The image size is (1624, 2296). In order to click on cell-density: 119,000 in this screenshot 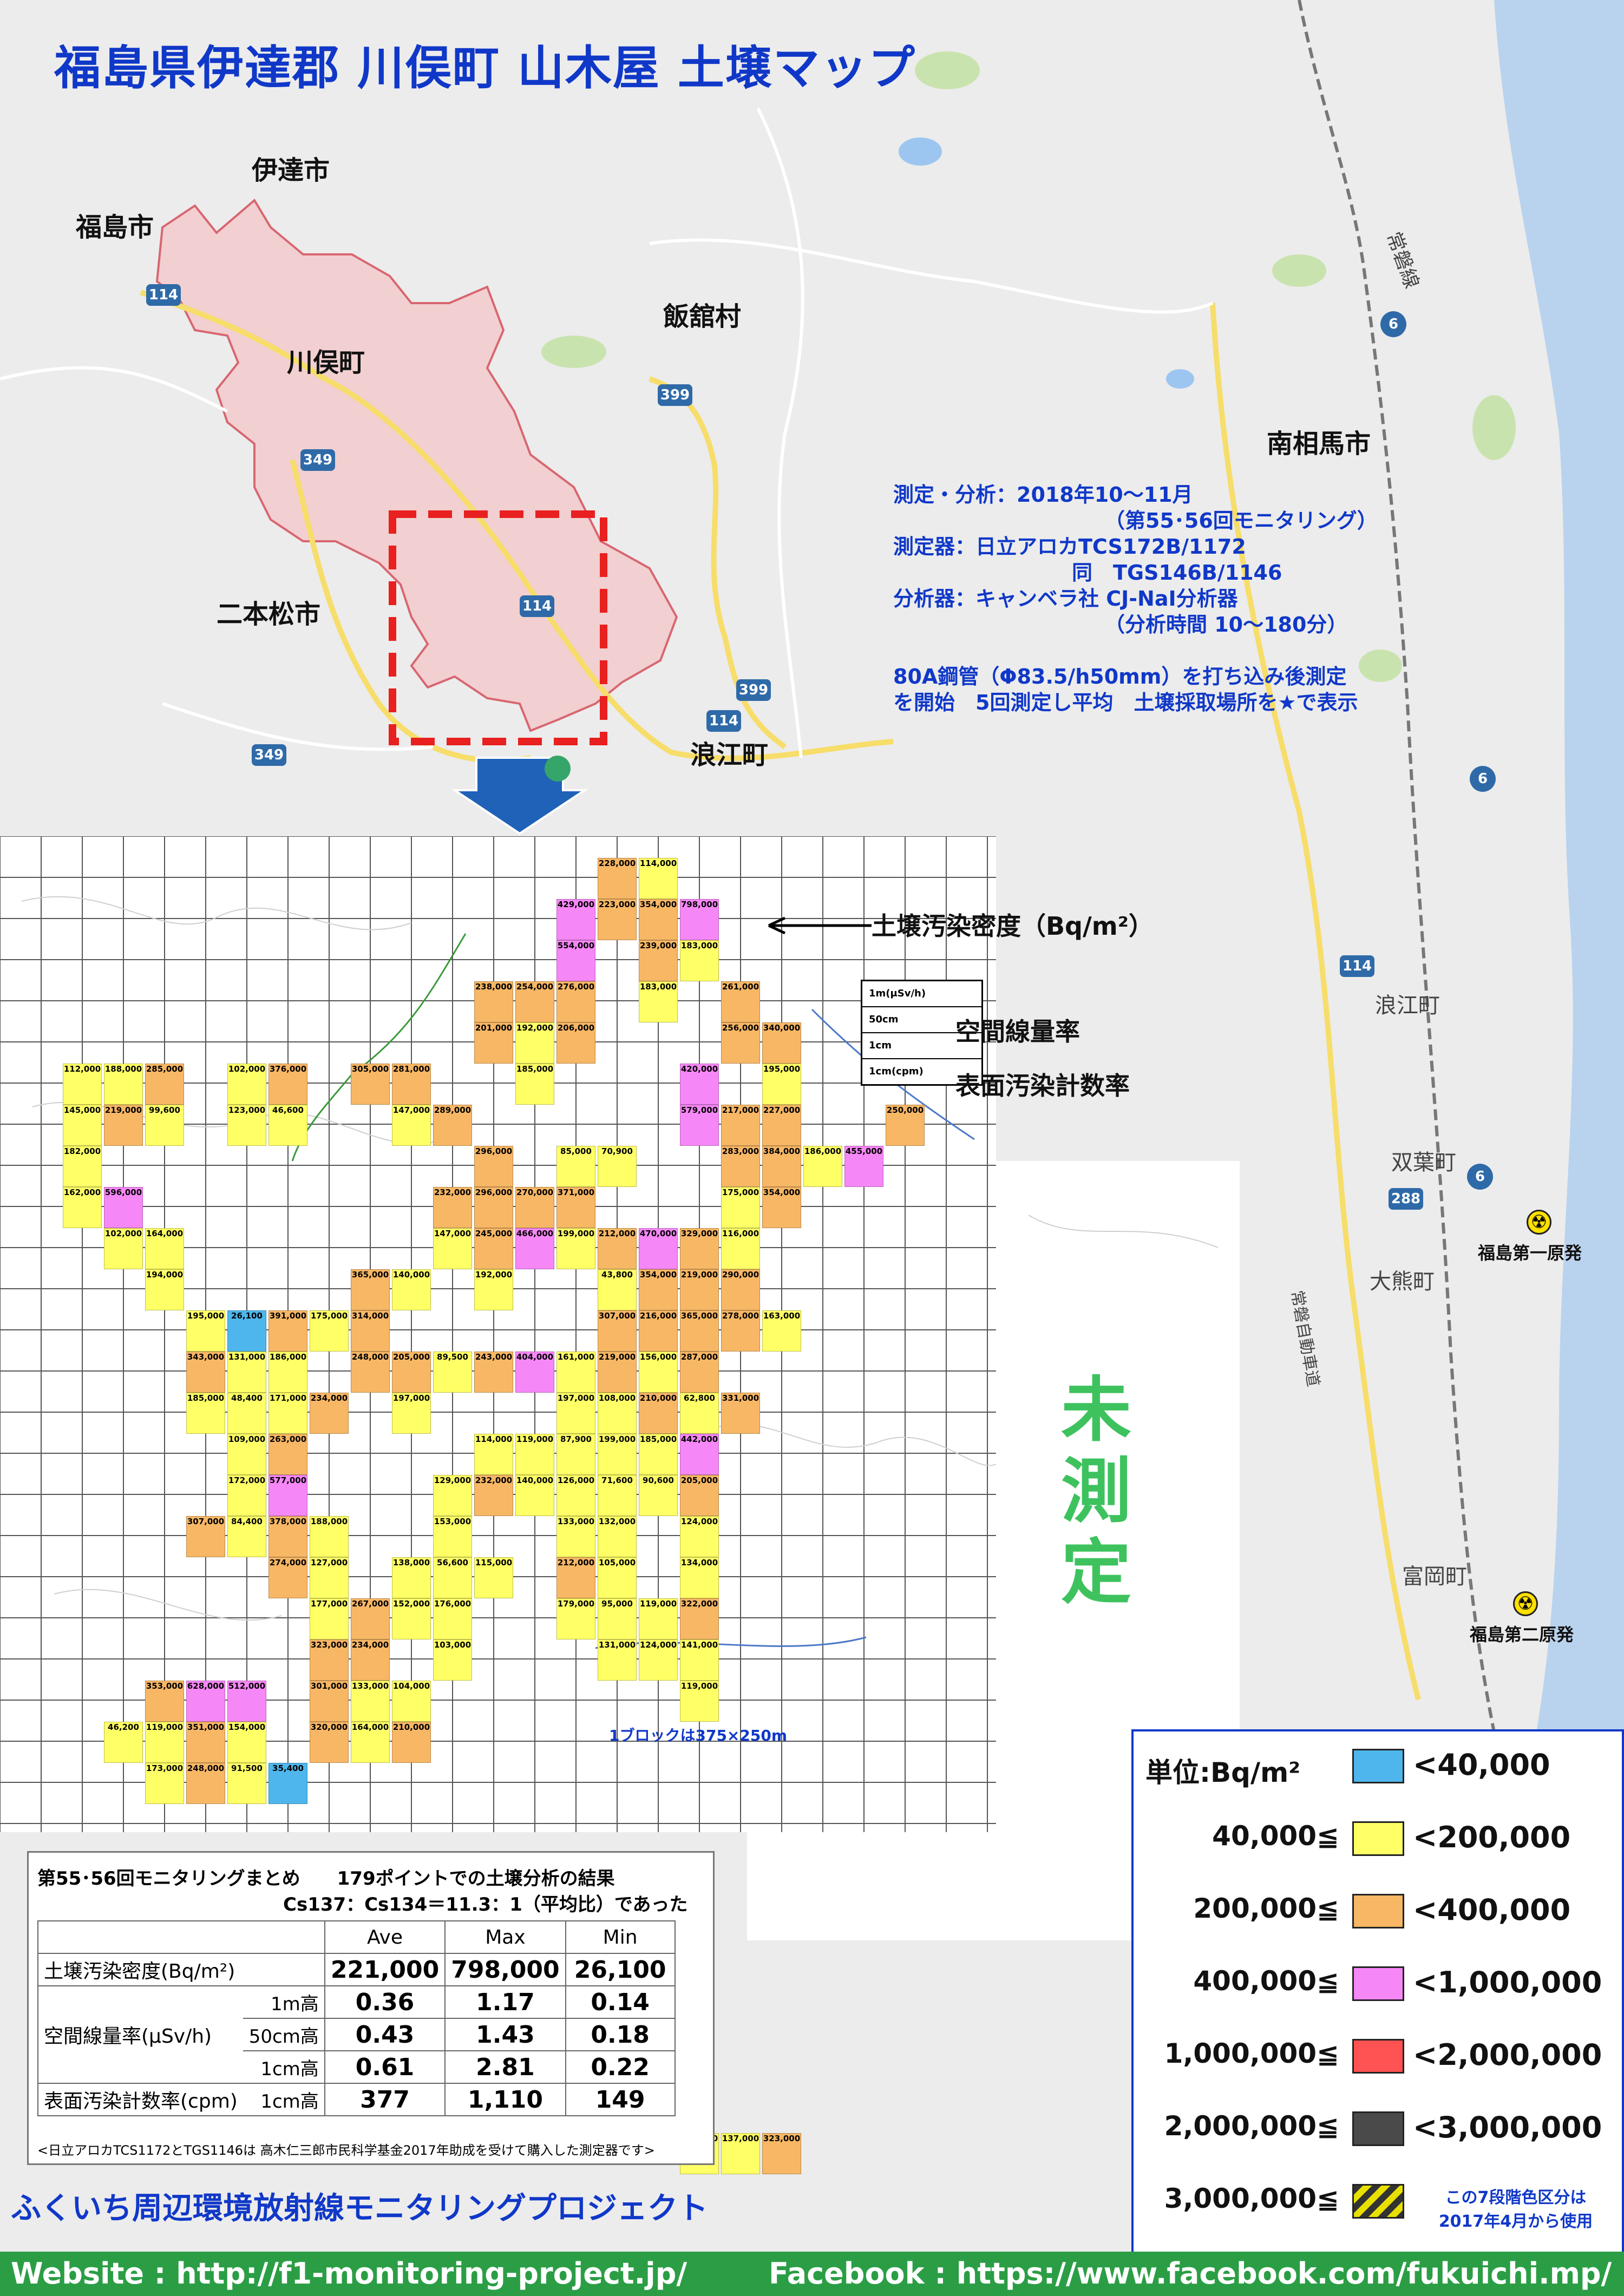, I will do `click(658, 1604)`.